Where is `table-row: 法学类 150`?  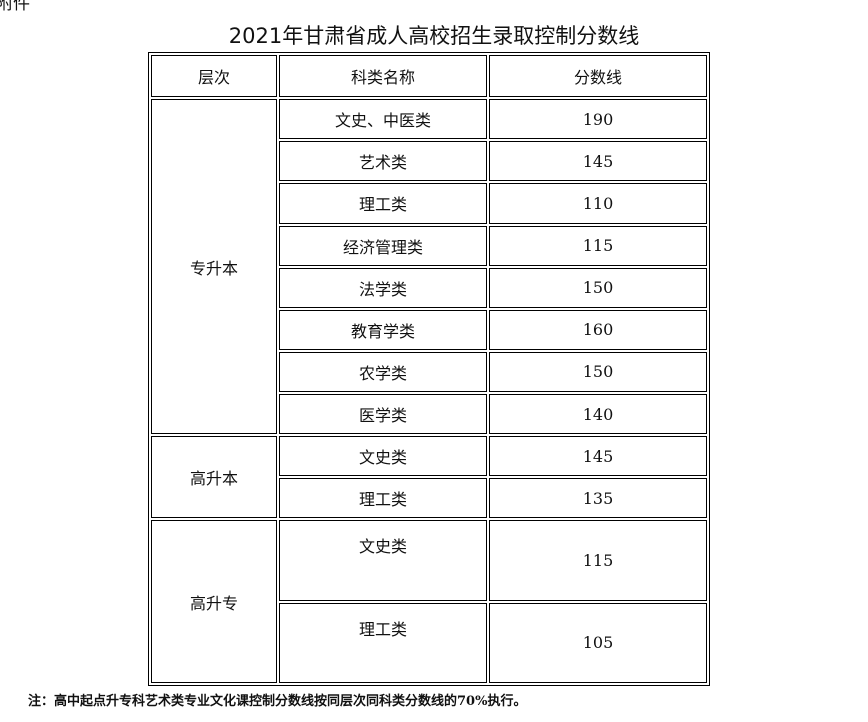 table-row: 法学类 150 is located at coordinates (429, 287).